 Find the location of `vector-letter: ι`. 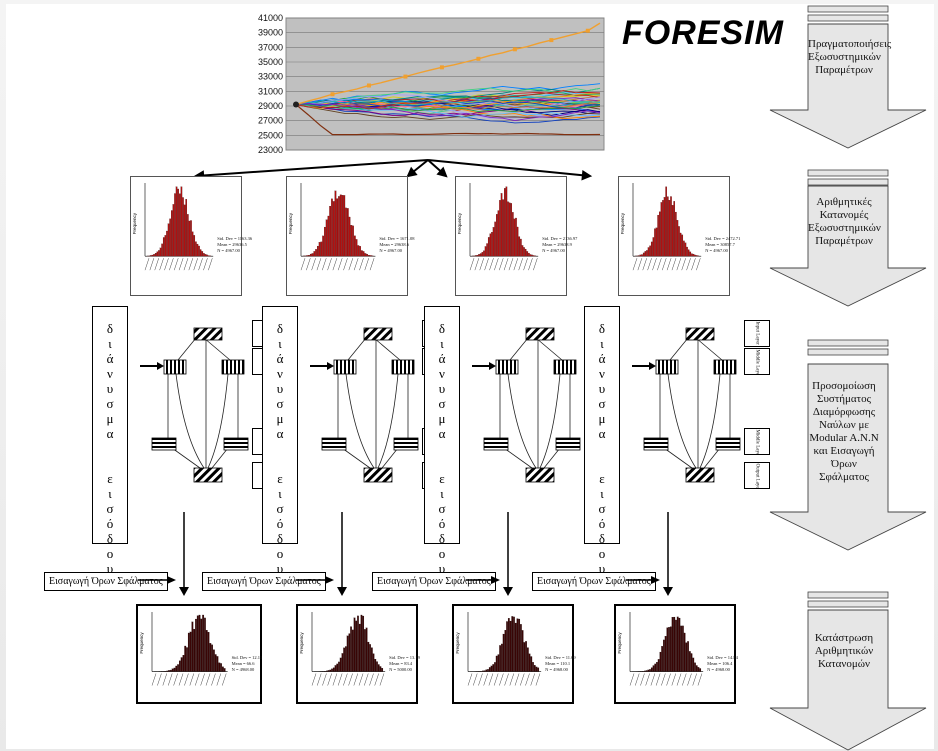

vector-letter: ι is located at coordinates (110, 493).